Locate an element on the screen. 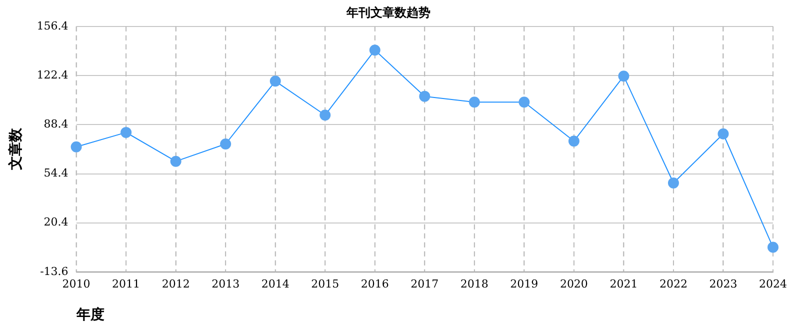 This screenshot has width=798, height=330. x-tick-label: 2020 is located at coordinates (574, 283).